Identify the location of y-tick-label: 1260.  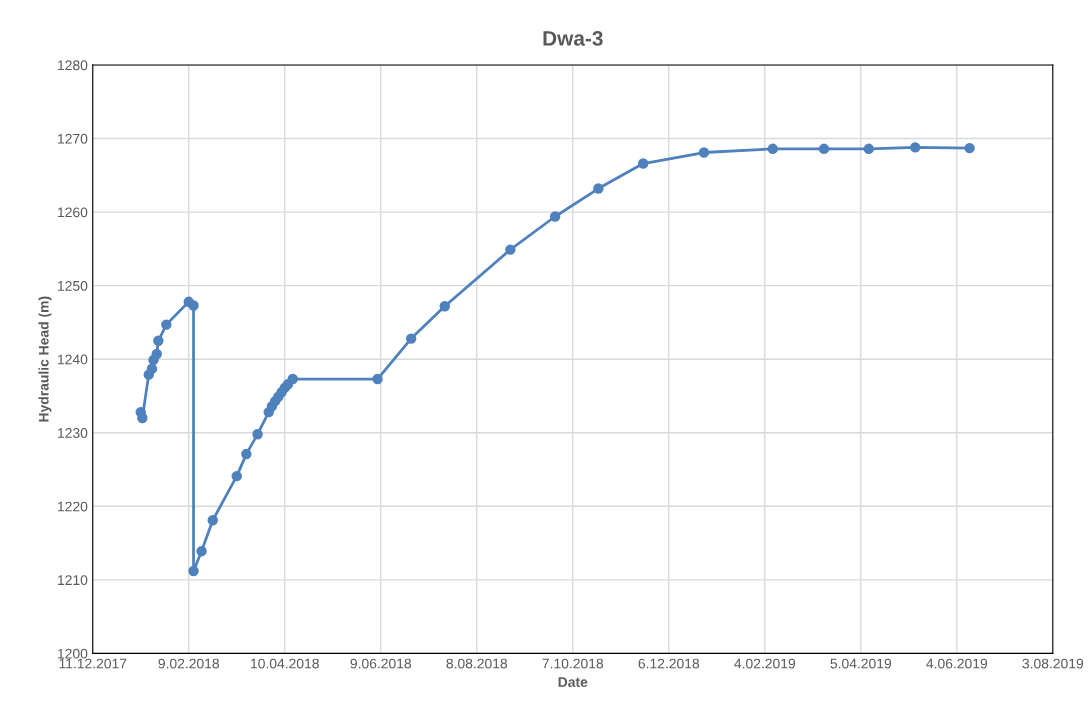
(73, 212).